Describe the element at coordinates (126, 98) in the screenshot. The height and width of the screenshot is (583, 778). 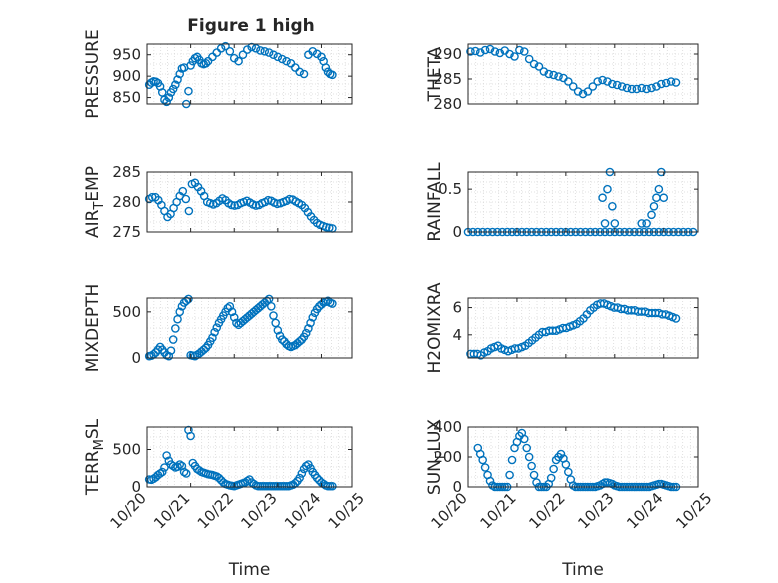
I see `y-tick-label: 850` at that location.